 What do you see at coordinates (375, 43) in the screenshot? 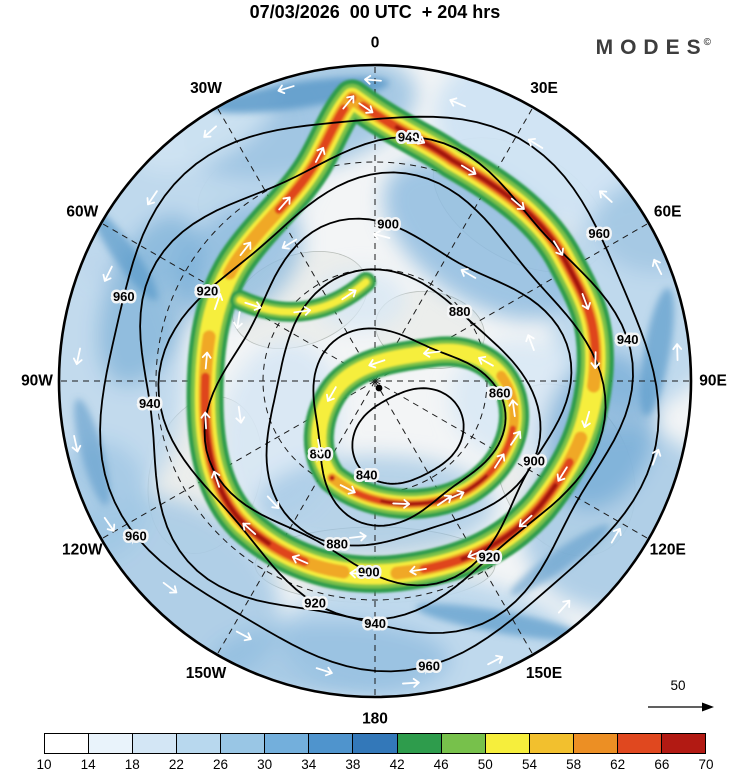
I see `longitude-label: 0` at bounding box center [375, 43].